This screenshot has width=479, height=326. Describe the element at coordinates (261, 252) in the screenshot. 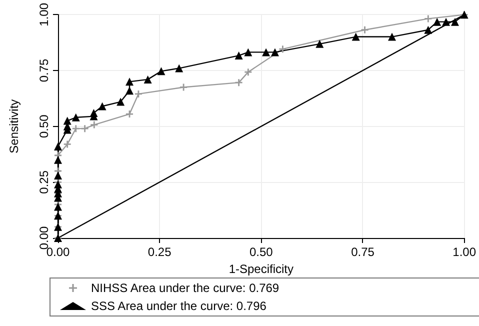

I see `x-tick-label: 0.50` at that location.